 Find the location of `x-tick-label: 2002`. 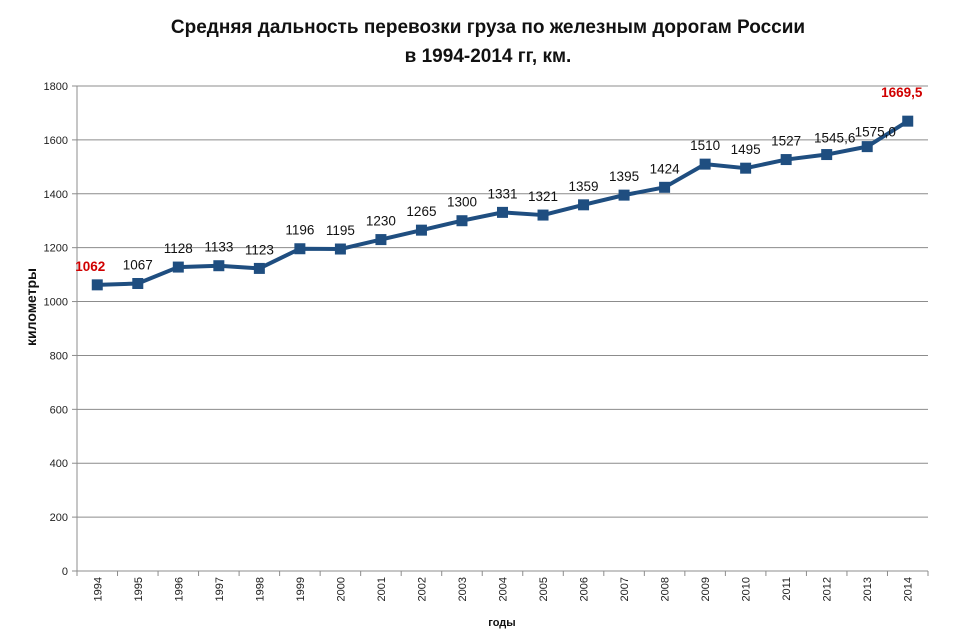

x-tick-label: 2002 is located at coordinates (422, 589).